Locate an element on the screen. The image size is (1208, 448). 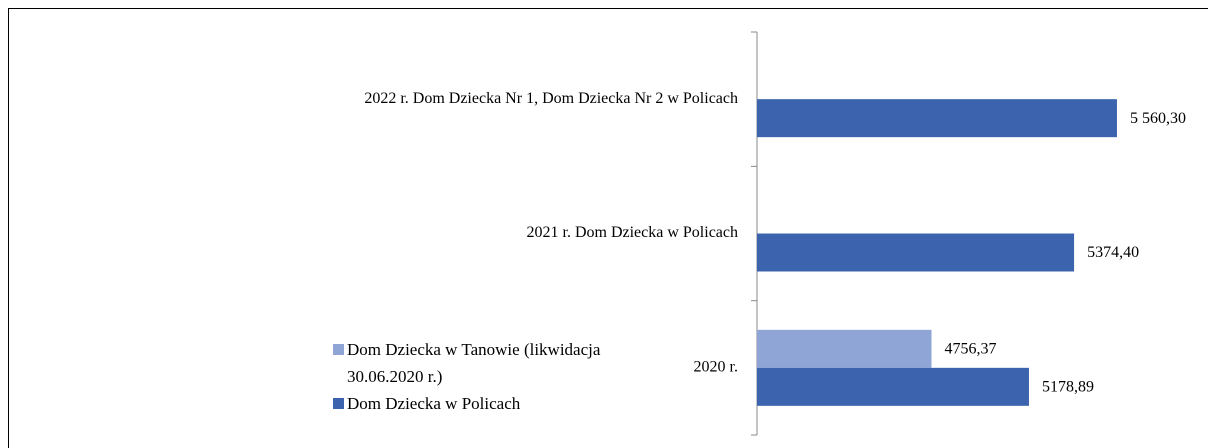
value-label: 5 560,30 is located at coordinates (1158, 118).